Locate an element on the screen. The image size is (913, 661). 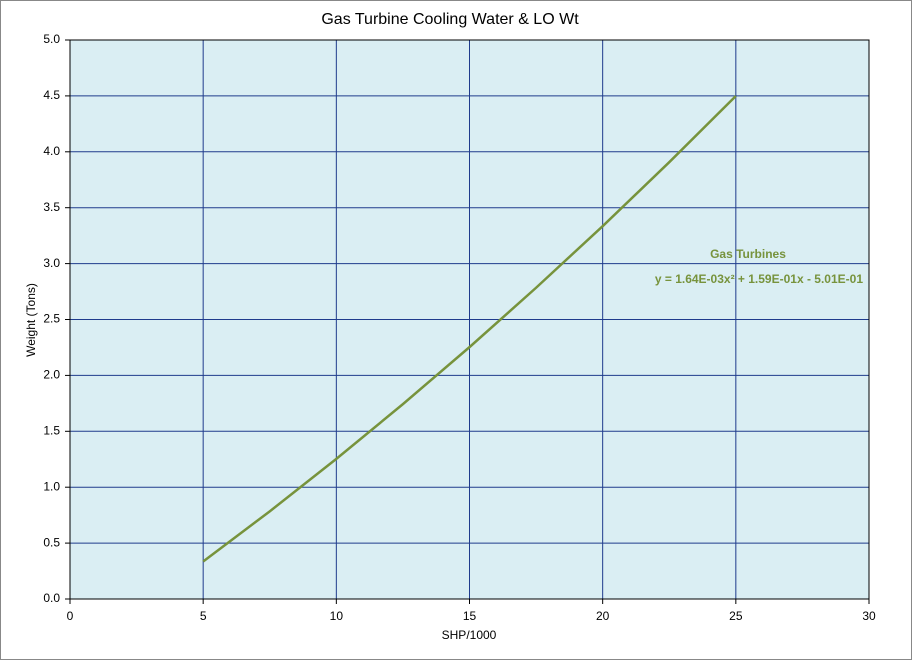
trendline-equation: y = 1.64E-03x² + 1.59E-01x - 5.01E-01 is located at coordinates (759, 279).